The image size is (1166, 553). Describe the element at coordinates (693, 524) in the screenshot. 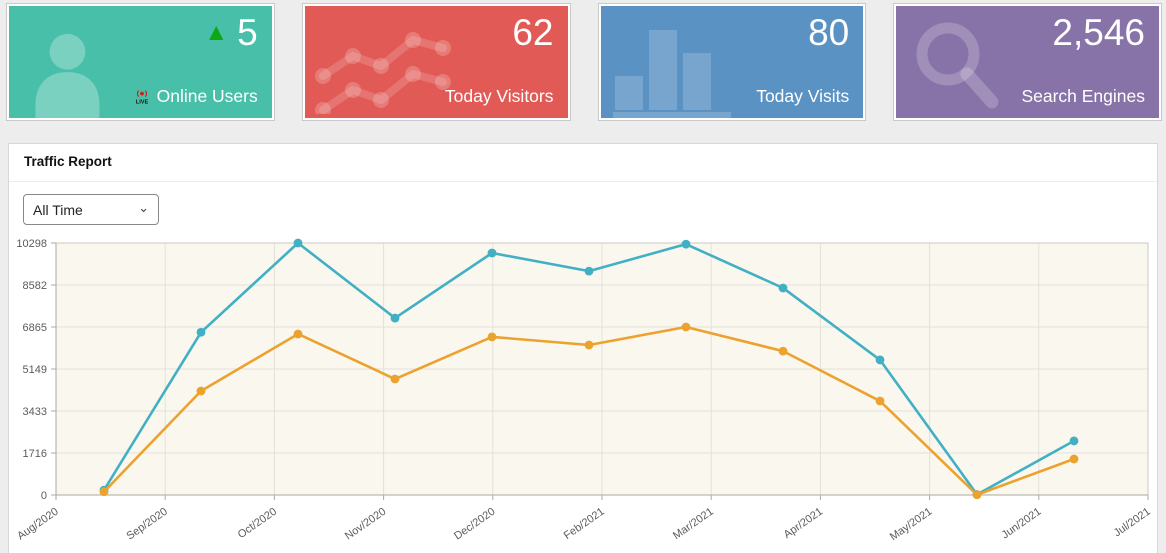

I see `svg-text: Mar/2021` at that location.